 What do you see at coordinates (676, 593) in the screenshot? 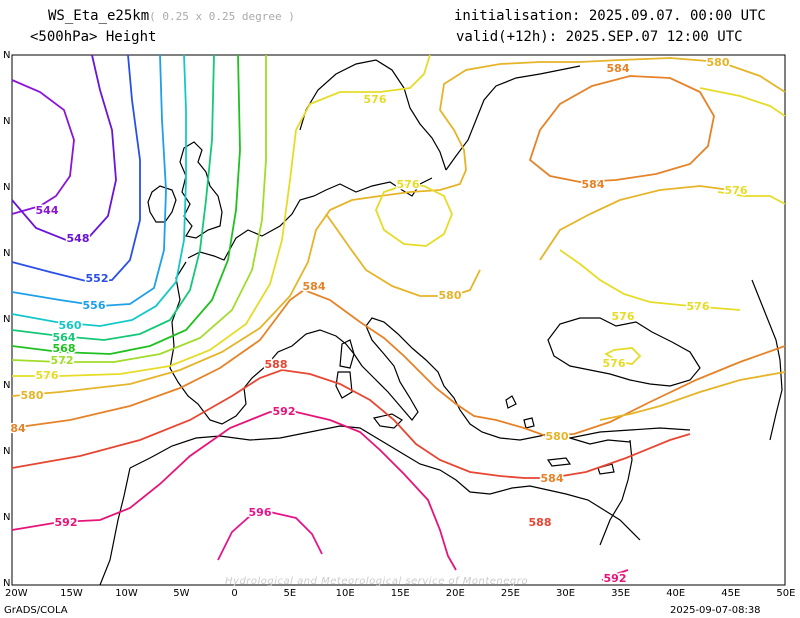
I see `lon-tick-label: 40E` at bounding box center [676, 593].